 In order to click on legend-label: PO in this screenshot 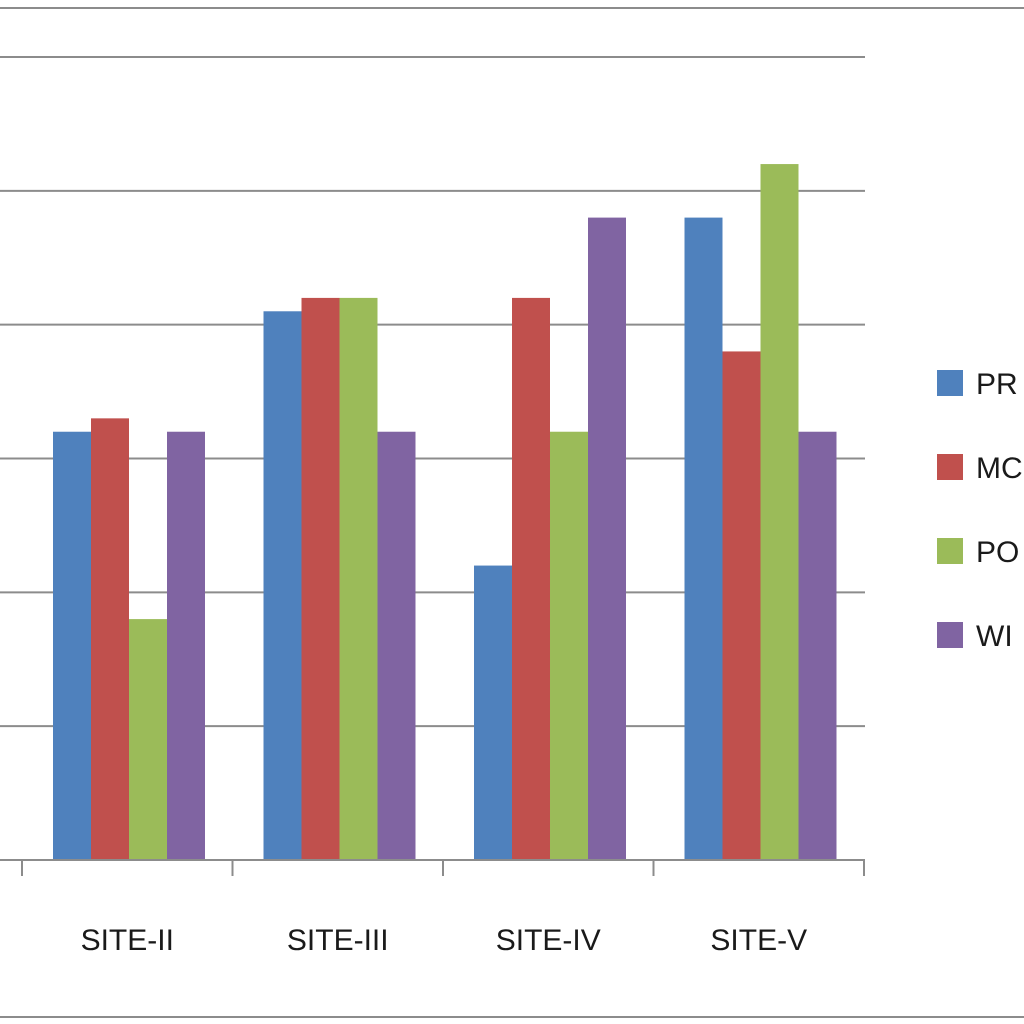, I will do `click(997, 552)`.